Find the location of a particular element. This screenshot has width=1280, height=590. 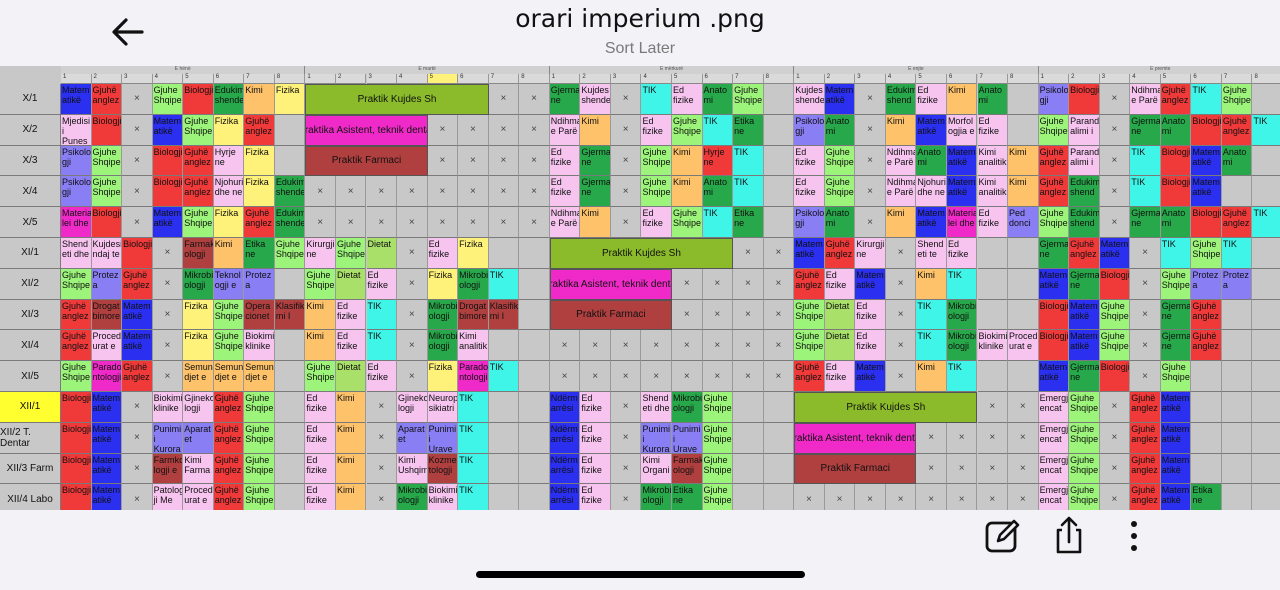

schedule-cell: Etika ne is located at coordinates (687, 497).